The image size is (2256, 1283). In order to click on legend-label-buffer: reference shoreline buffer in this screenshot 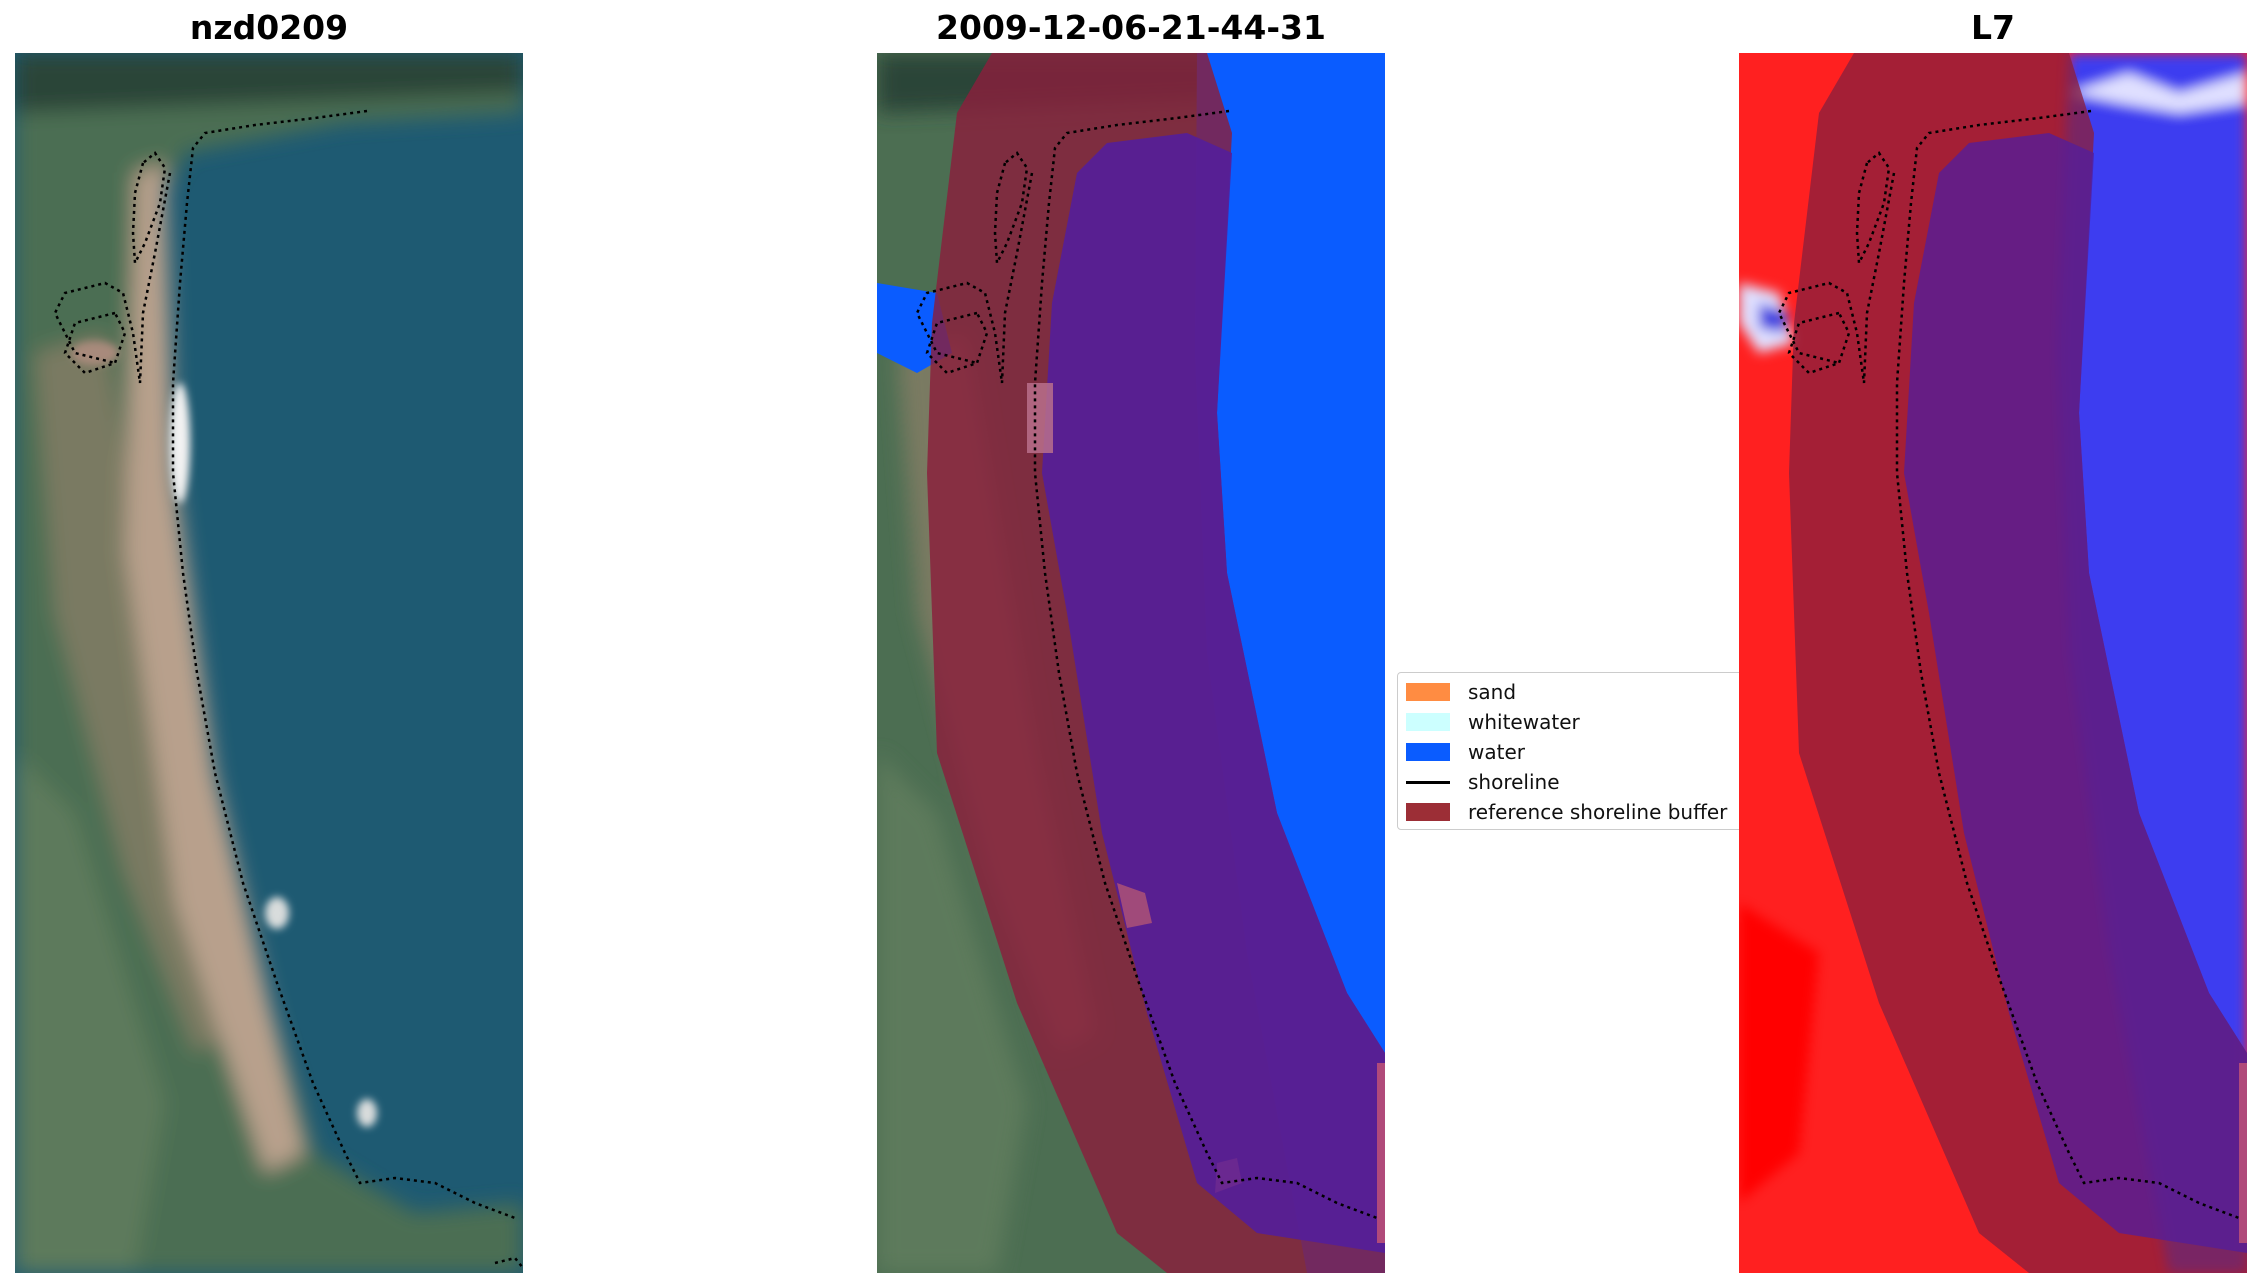, I will do `click(1598, 812)`.